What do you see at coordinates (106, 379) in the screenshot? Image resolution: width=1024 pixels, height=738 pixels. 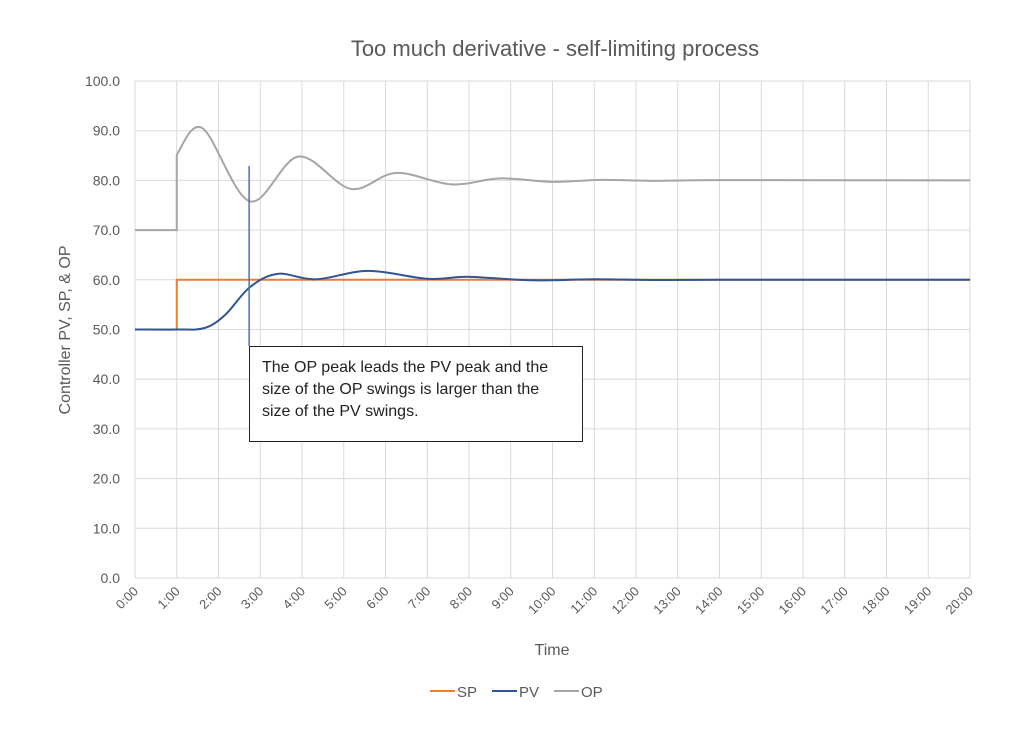 I see `y-tick-label: 40.0` at bounding box center [106, 379].